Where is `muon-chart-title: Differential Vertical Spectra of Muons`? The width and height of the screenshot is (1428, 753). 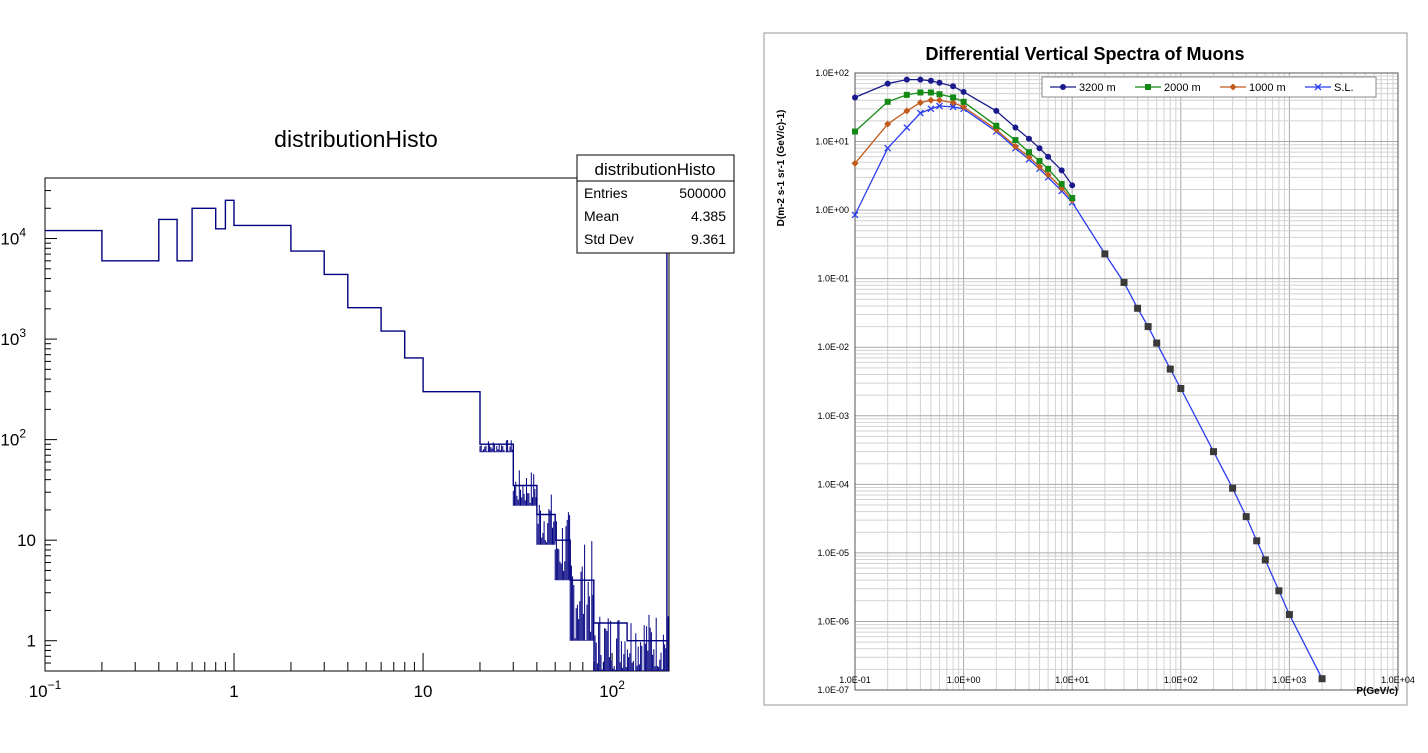
muon-chart-title: Differential Vertical Spectra of Muons is located at coordinates (1084, 54).